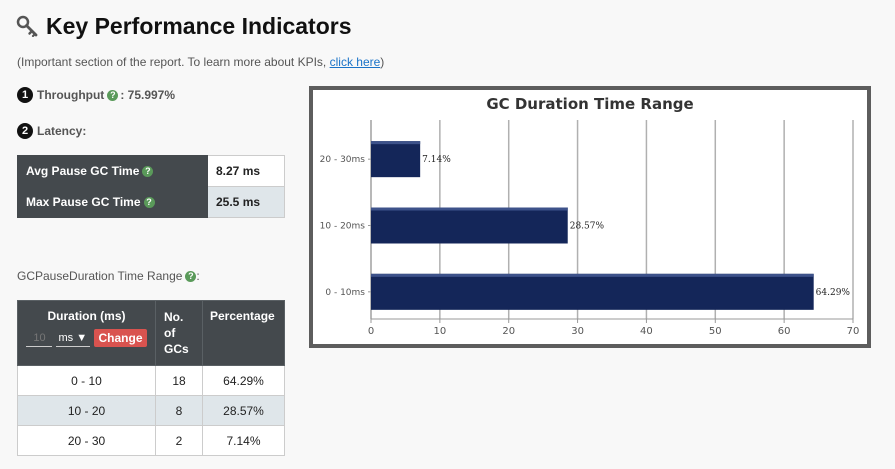  I want to click on interval-input: 10, so click(39, 338).